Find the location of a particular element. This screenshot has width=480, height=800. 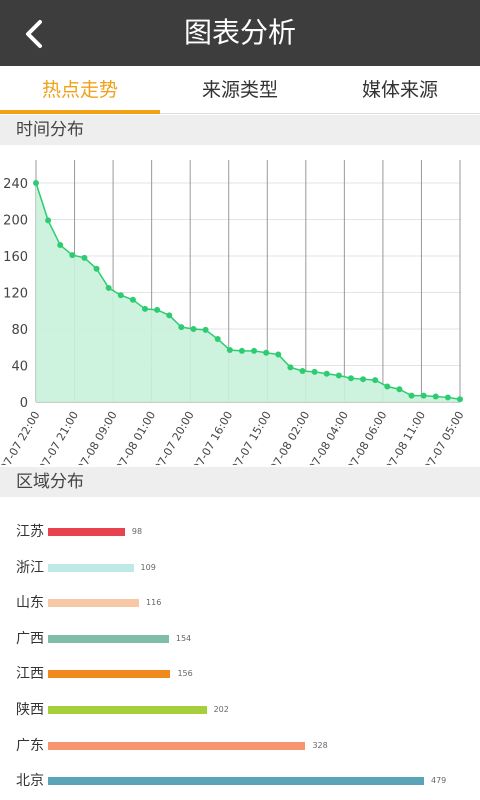

region-value-label: 156 is located at coordinates (185, 674).